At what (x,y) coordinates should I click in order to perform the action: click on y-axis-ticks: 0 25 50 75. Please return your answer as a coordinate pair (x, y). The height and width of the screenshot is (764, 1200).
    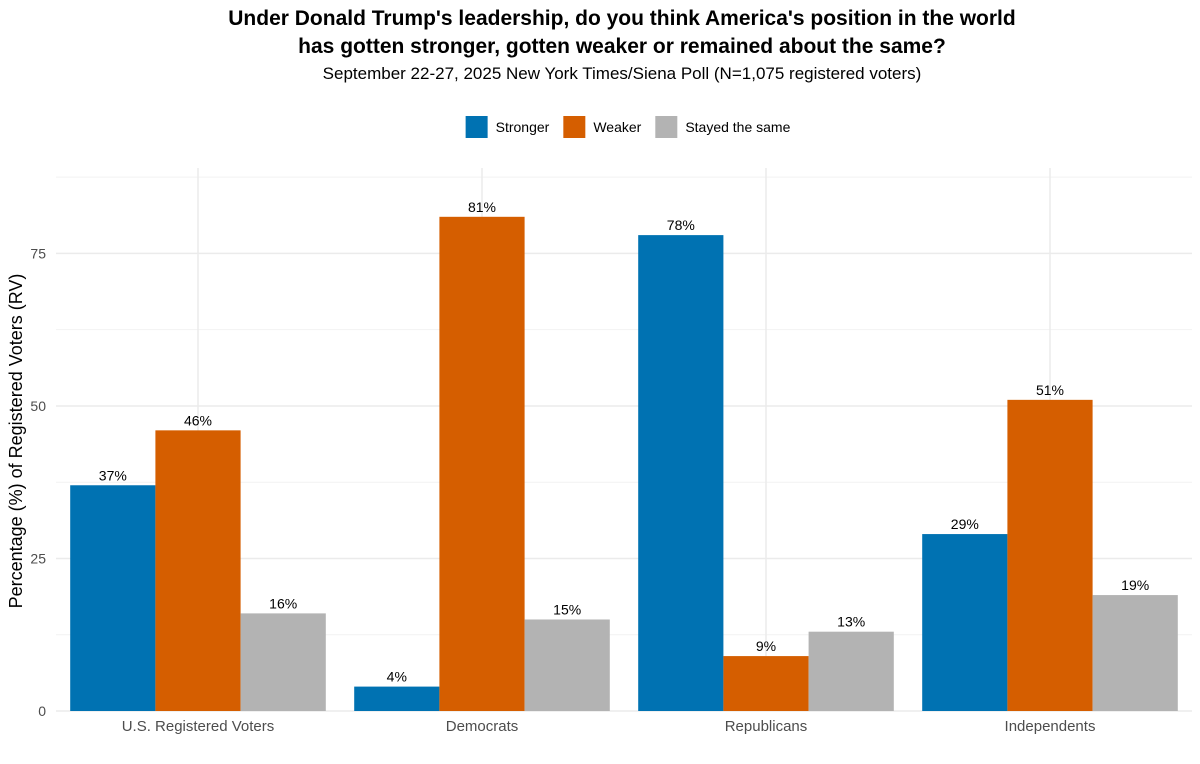
    Looking at the image, I should click on (38, 482).